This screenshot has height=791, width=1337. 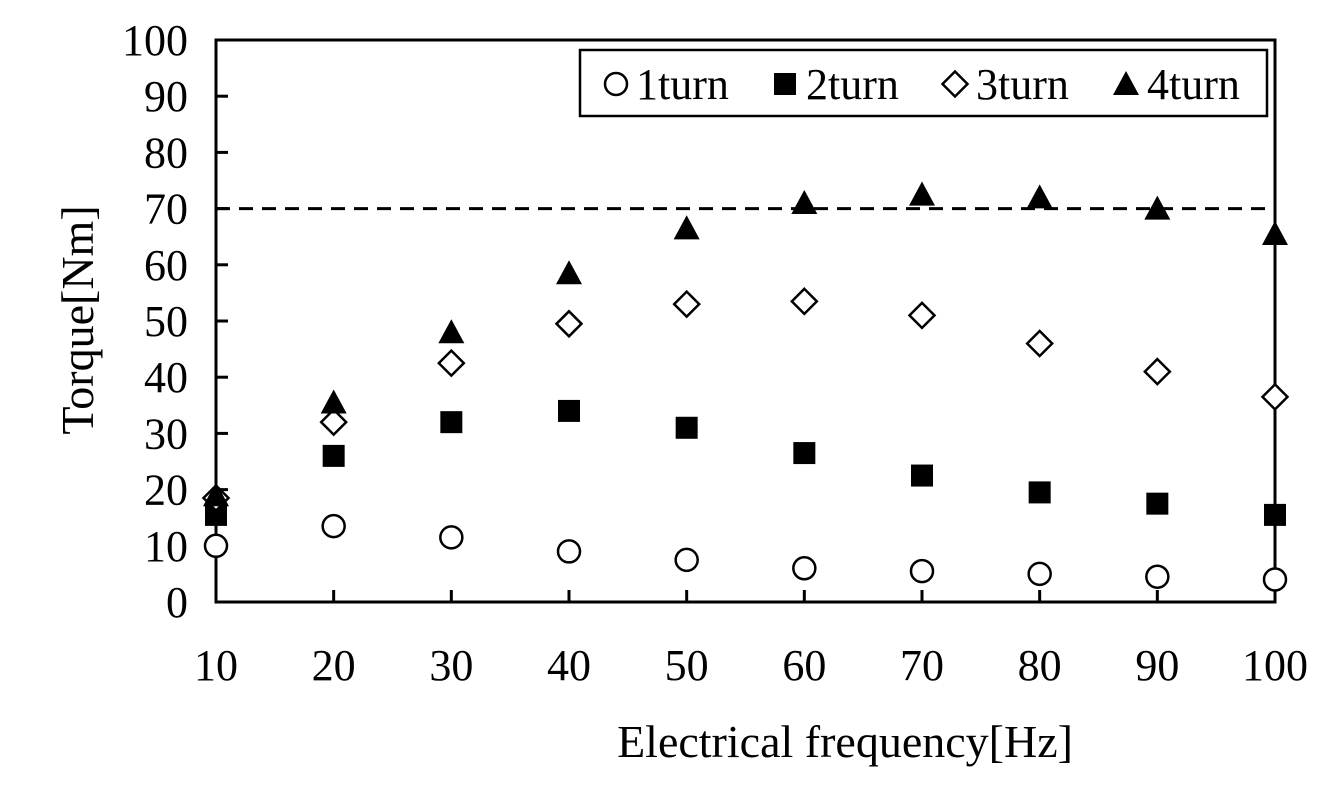 I want to click on legend-label-2turn: 2turn, so click(x=852, y=84).